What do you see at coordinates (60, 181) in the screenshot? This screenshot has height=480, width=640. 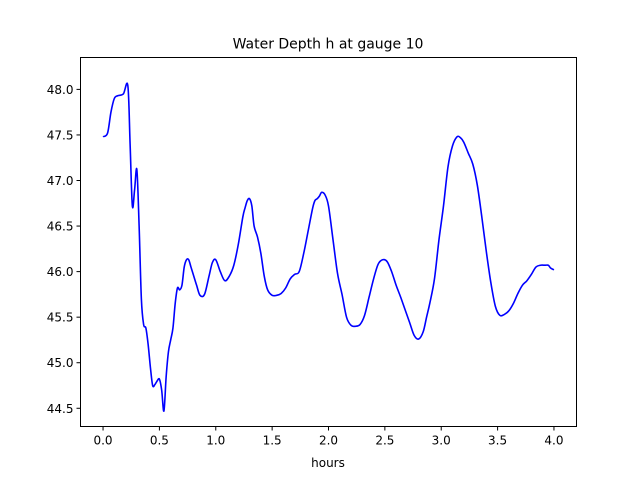 I see `y-tick-label: 47.0` at bounding box center [60, 181].